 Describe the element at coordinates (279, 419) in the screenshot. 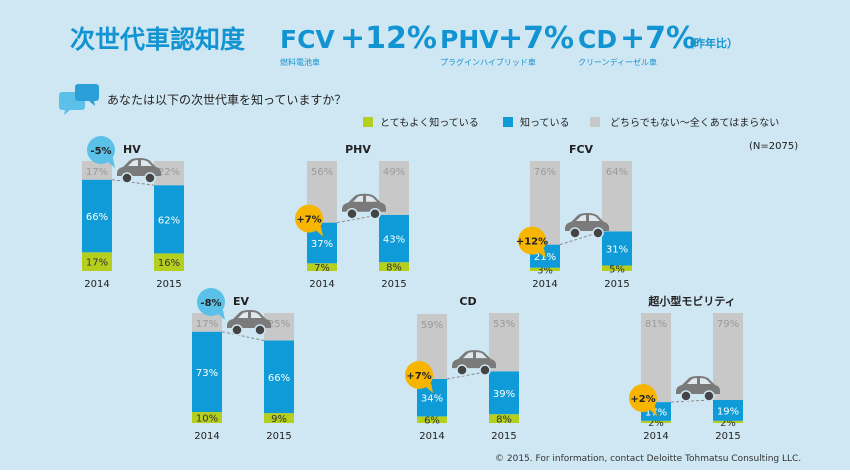

I see `data-label-very-well-2015: 9%` at that location.